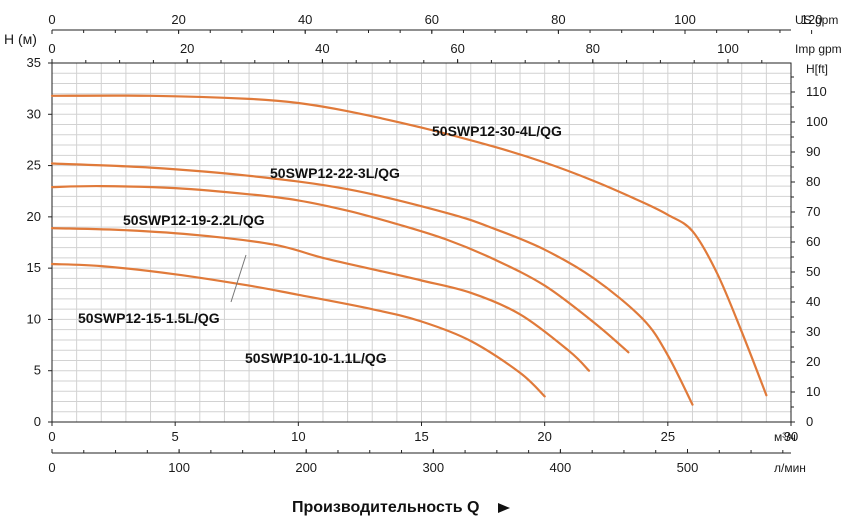  What do you see at coordinates (817, 121) in the screenshot?
I see `ft-tick-label: 100` at bounding box center [817, 121].